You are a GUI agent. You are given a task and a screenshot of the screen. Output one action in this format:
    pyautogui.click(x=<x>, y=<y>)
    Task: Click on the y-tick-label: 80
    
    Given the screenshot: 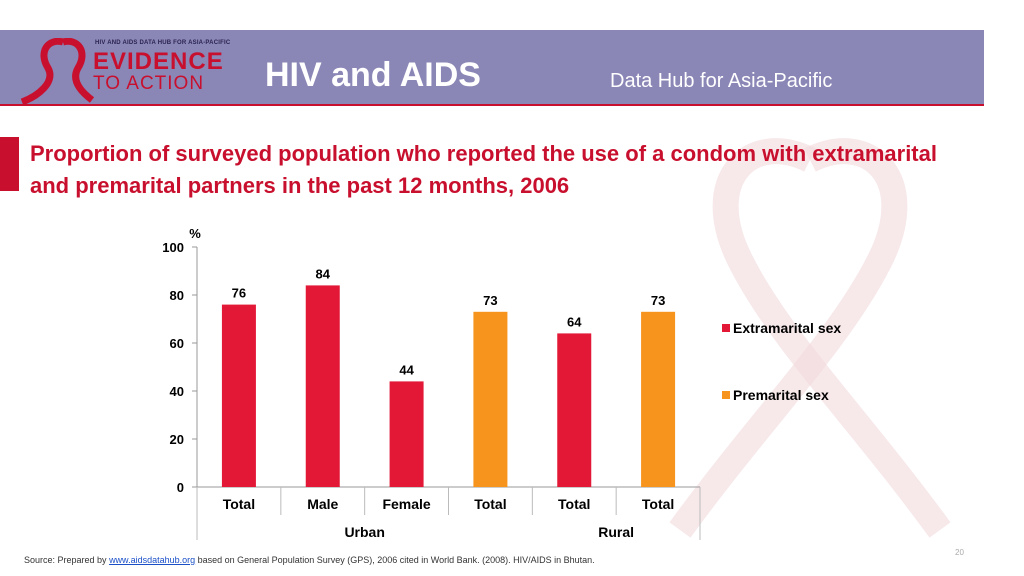 What is the action you would take?
    pyautogui.click(x=177, y=295)
    